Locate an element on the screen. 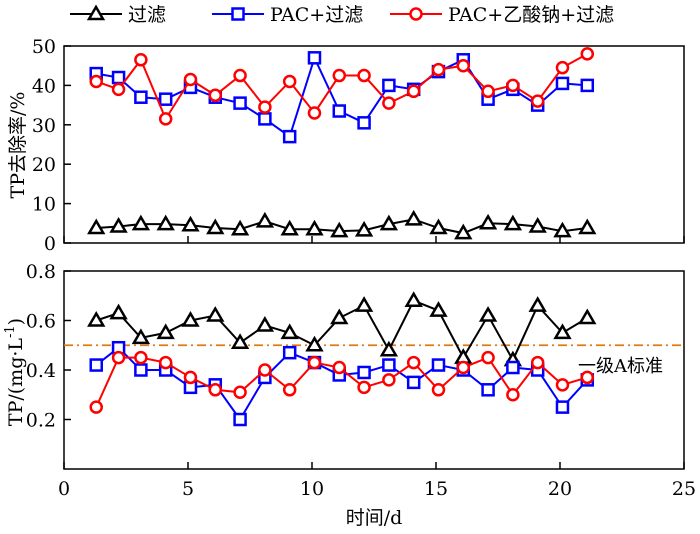 This screenshot has width=700, height=534. legend-item-2: PAC+乙酸钠+过滤 is located at coordinates (502, 15).